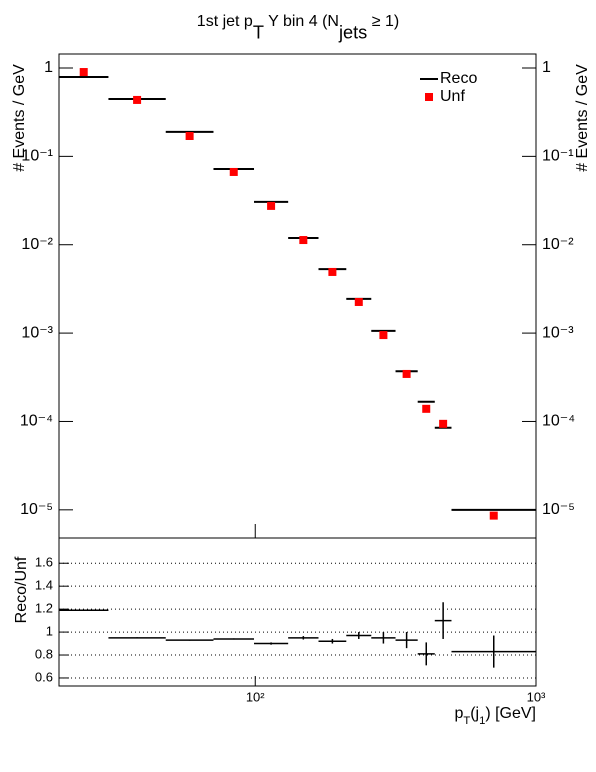  Describe the element at coordinates (558, 244) in the screenshot. I see `y-tick-label-right: 10⁻²` at that location.